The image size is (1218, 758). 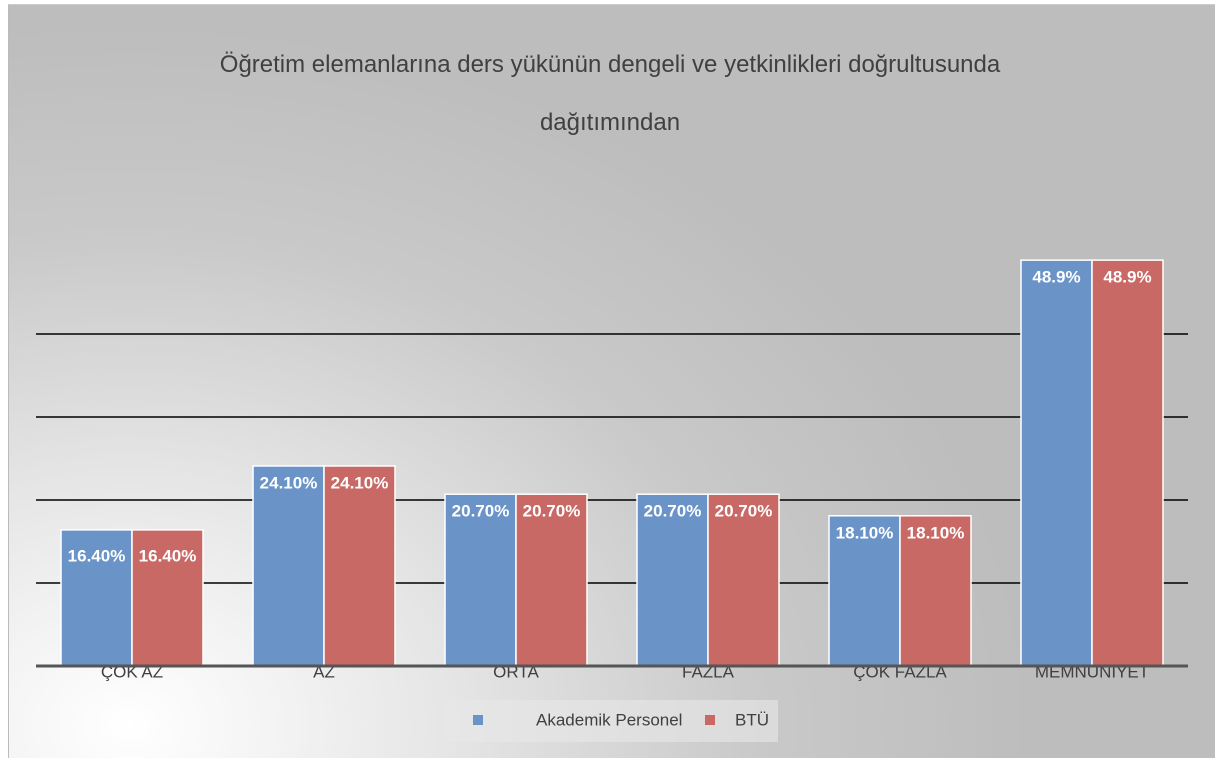 I want to click on legend-label: Akademik Personel, so click(x=609, y=719).